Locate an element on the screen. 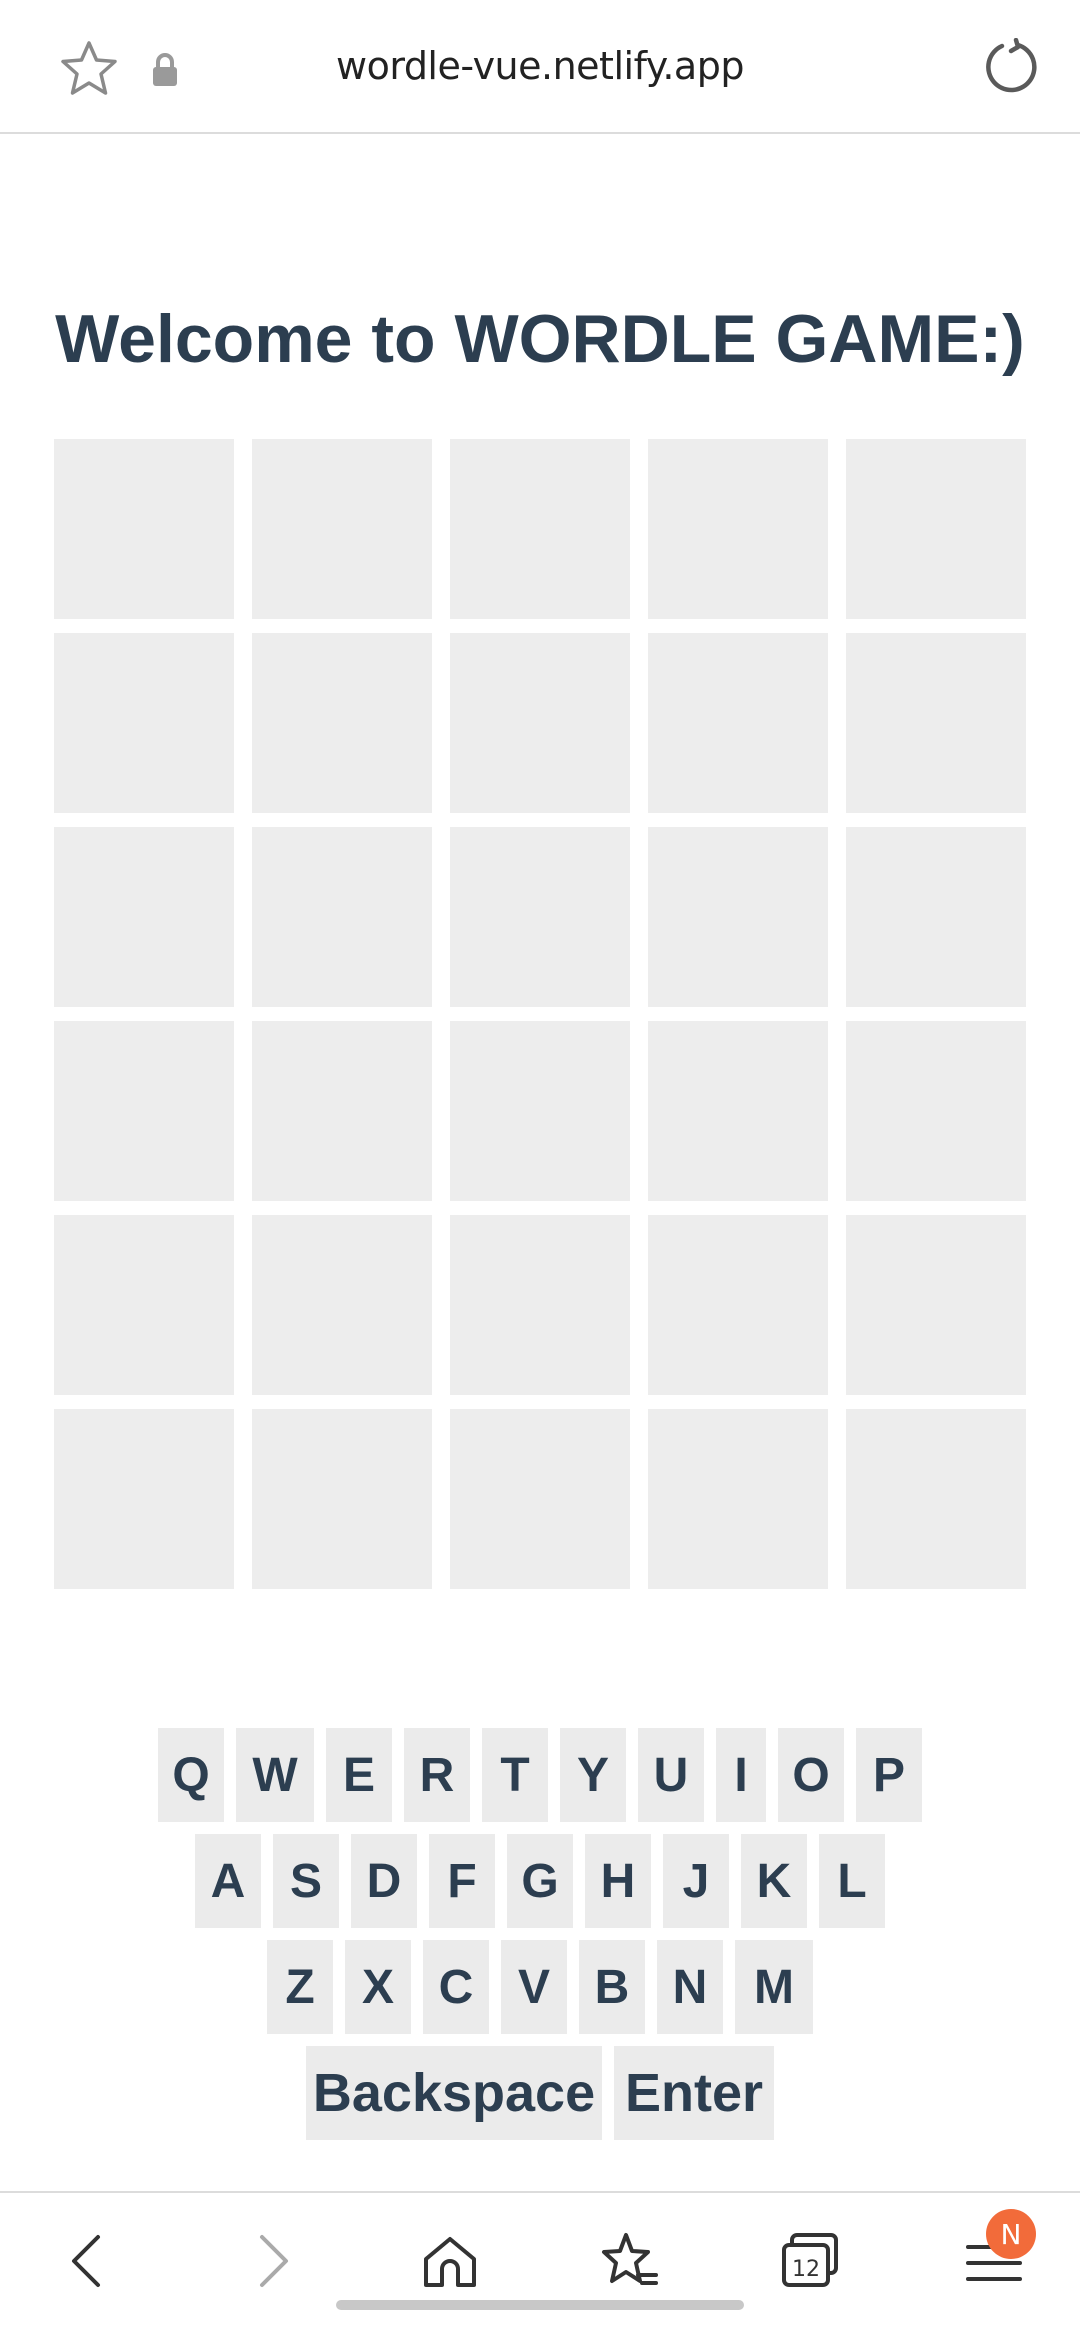 The width and height of the screenshot is (1080, 2325). tabs-icon: 12 is located at coordinates (810, 2261).